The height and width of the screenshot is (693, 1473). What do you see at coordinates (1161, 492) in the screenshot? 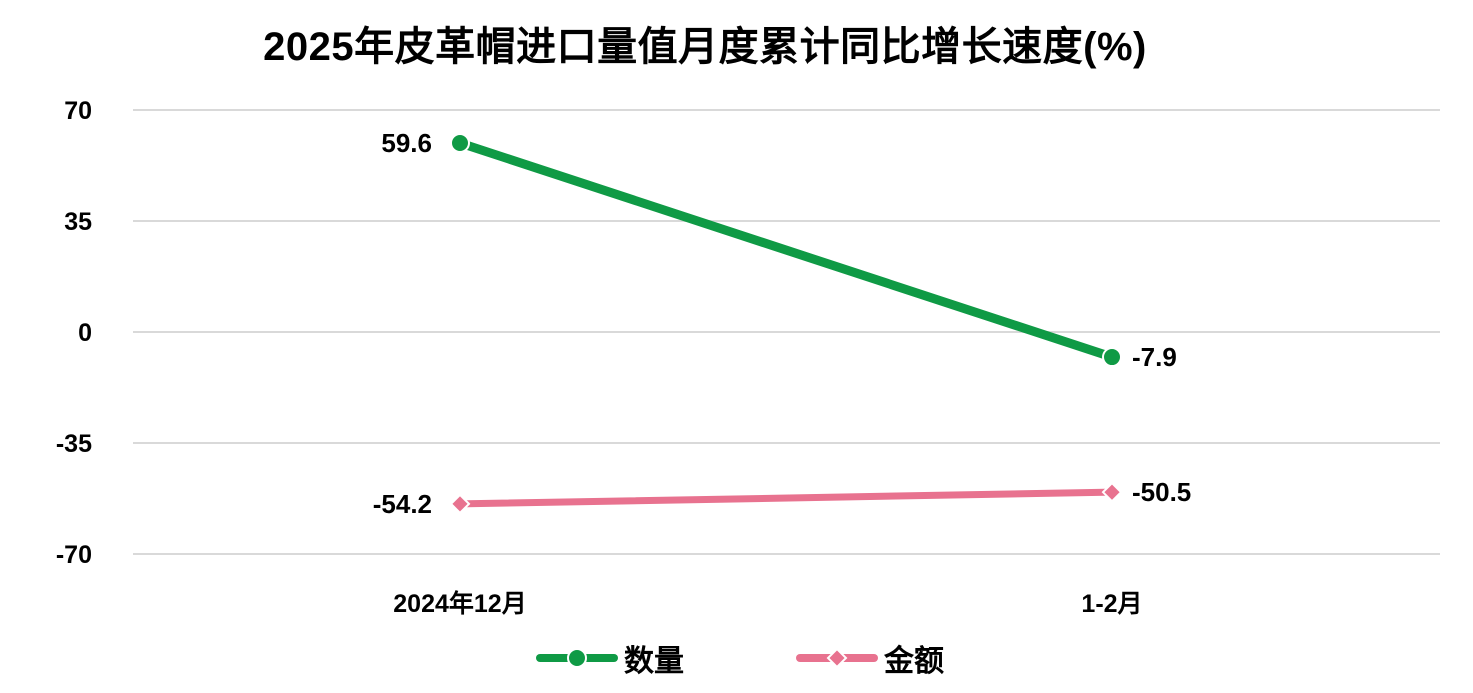
I see `data-label: -50.5` at bounding box center [1161, 492].